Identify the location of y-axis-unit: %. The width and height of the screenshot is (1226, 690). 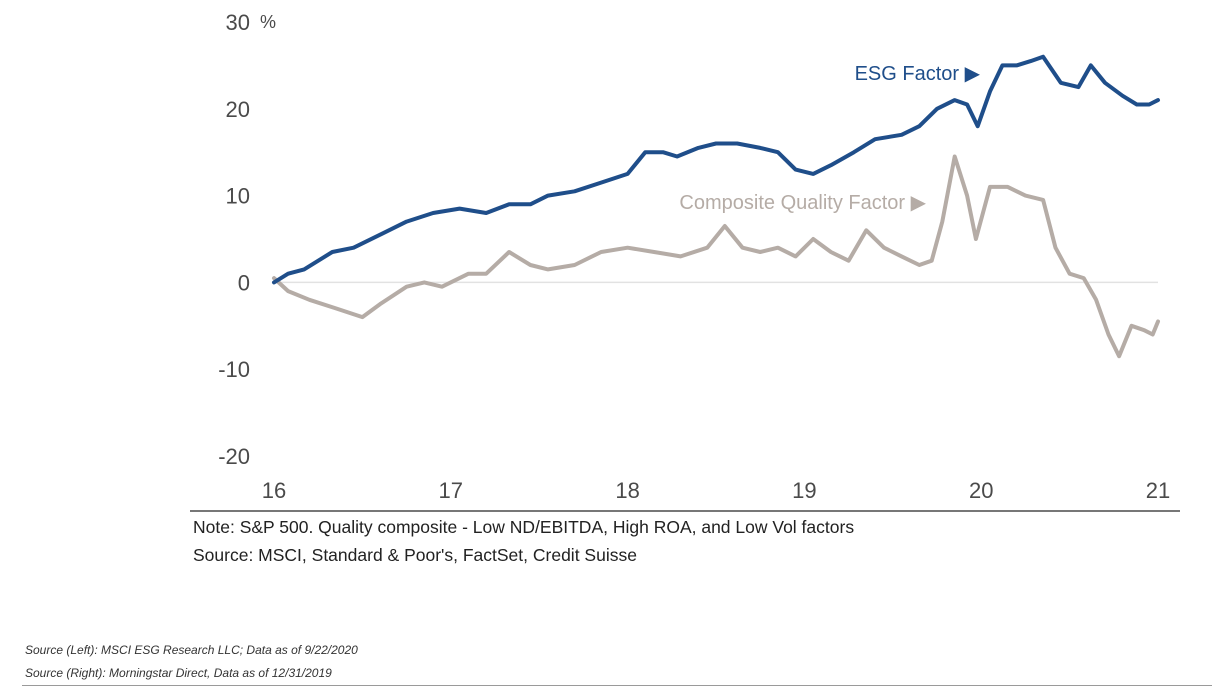
(268, 22).